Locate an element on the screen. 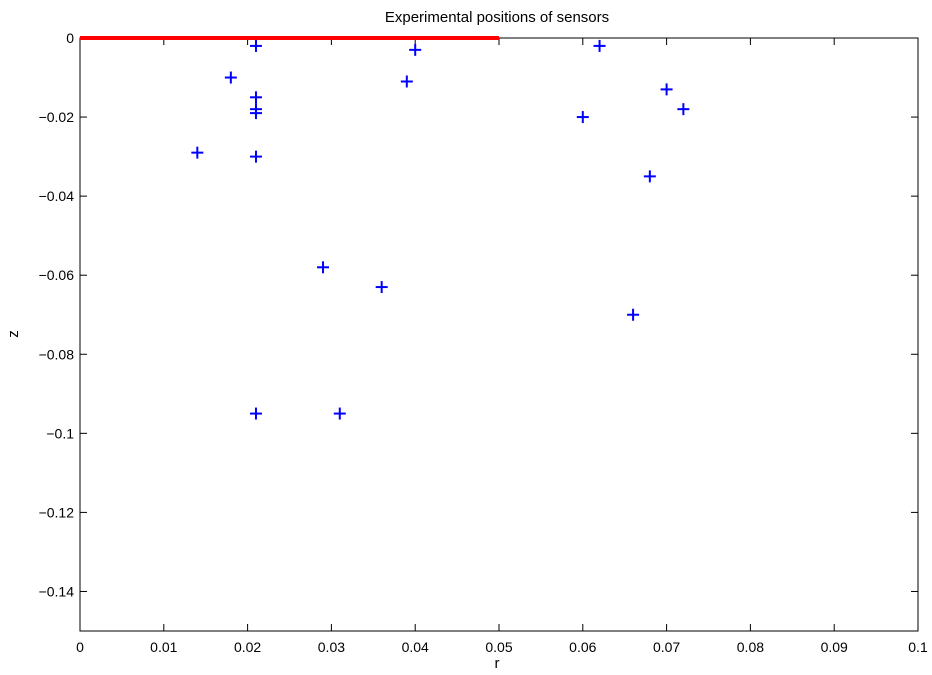  x-axis-label: r is located at coordinates (497, 663).